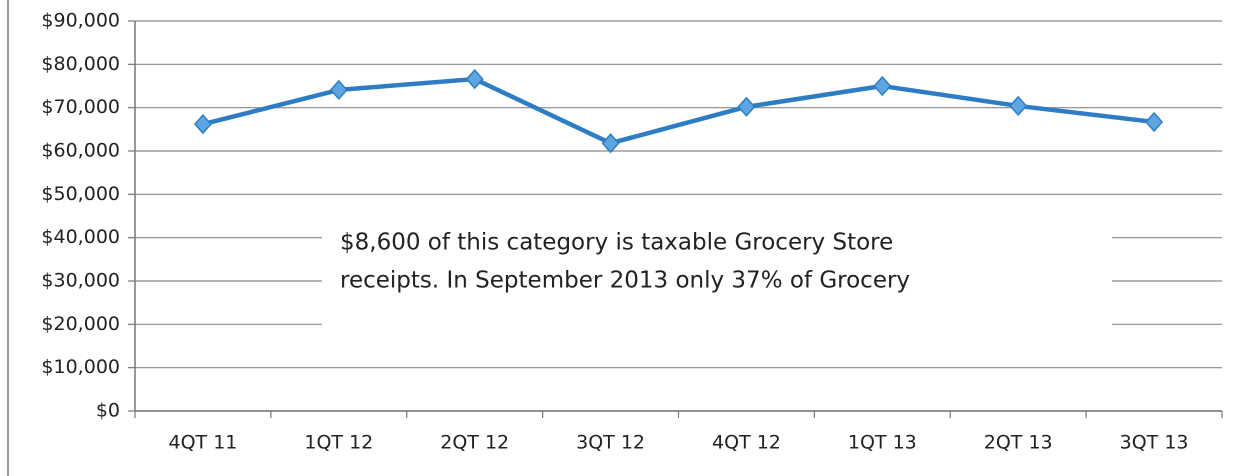 The height and width of the screenshot is (476, 1248). I want to click on series-line, so click(678, 111).